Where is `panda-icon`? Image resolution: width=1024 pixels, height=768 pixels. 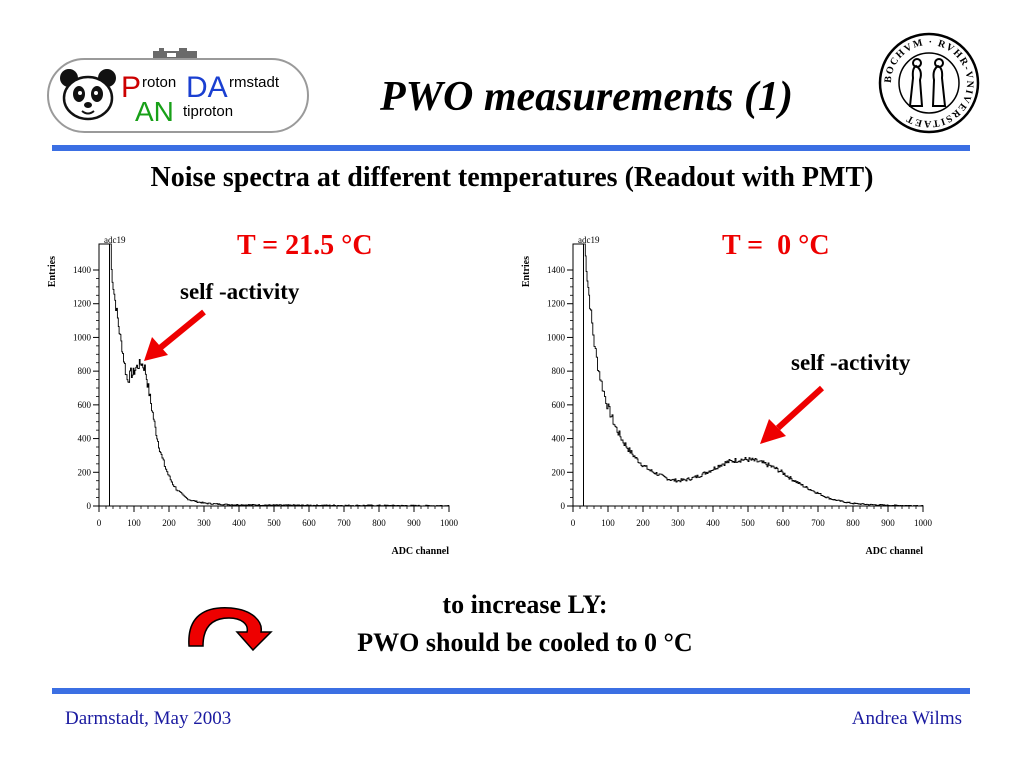 panda-icon is located at coordinates (88, 95).